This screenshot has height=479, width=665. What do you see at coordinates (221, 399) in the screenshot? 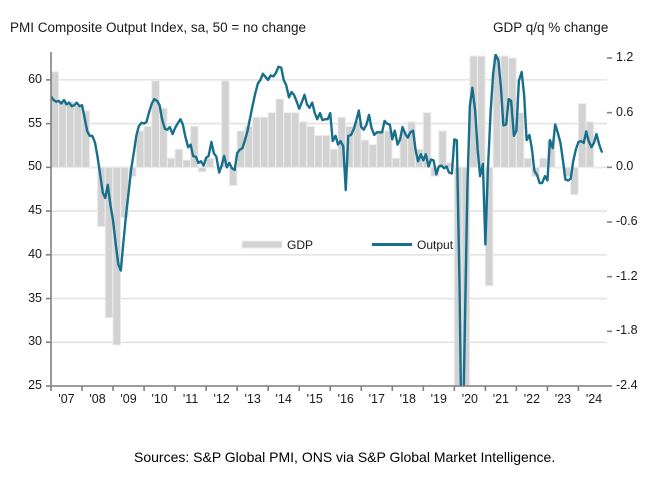
I see `x-axis-tick: '12` at bounding box center [221, 399].